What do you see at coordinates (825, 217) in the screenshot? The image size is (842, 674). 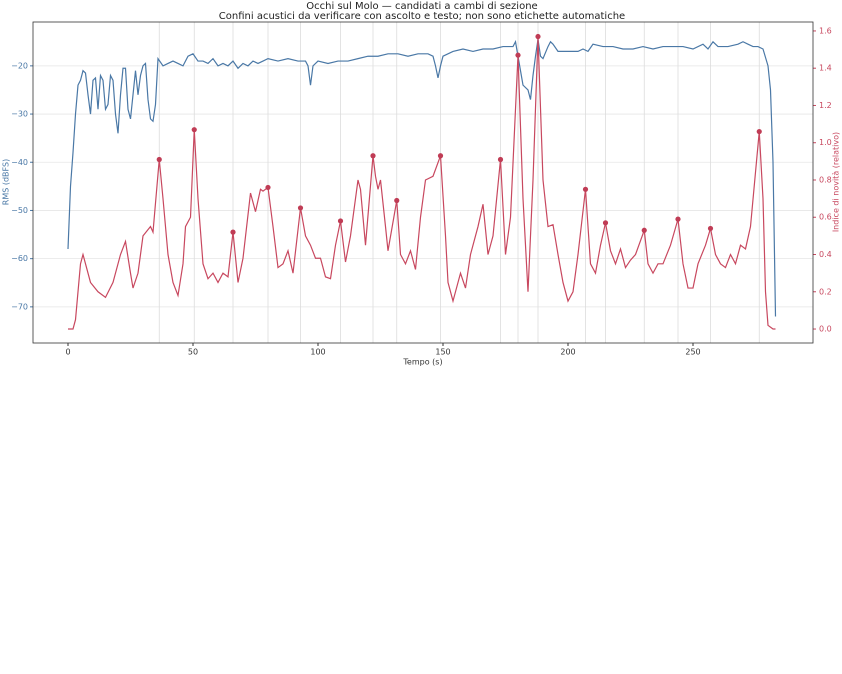 I see `y2-tick-label: 0.6` at bounding box center [825, 217].